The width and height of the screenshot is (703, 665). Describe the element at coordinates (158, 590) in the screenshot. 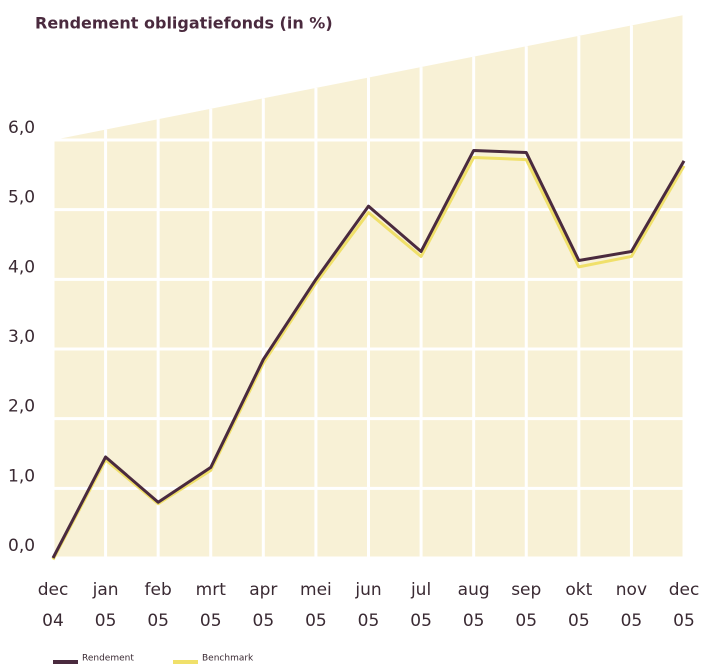

I see `x-tick-label: feb` at that location.